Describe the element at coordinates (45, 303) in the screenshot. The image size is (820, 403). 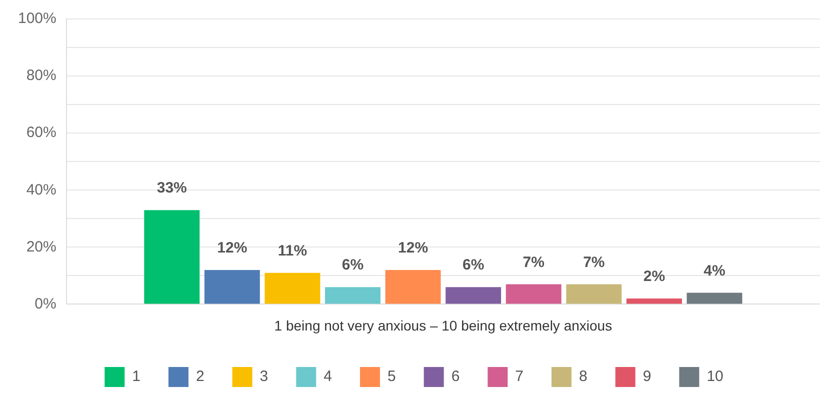
I see `y-tick-label: 0%` at that location.